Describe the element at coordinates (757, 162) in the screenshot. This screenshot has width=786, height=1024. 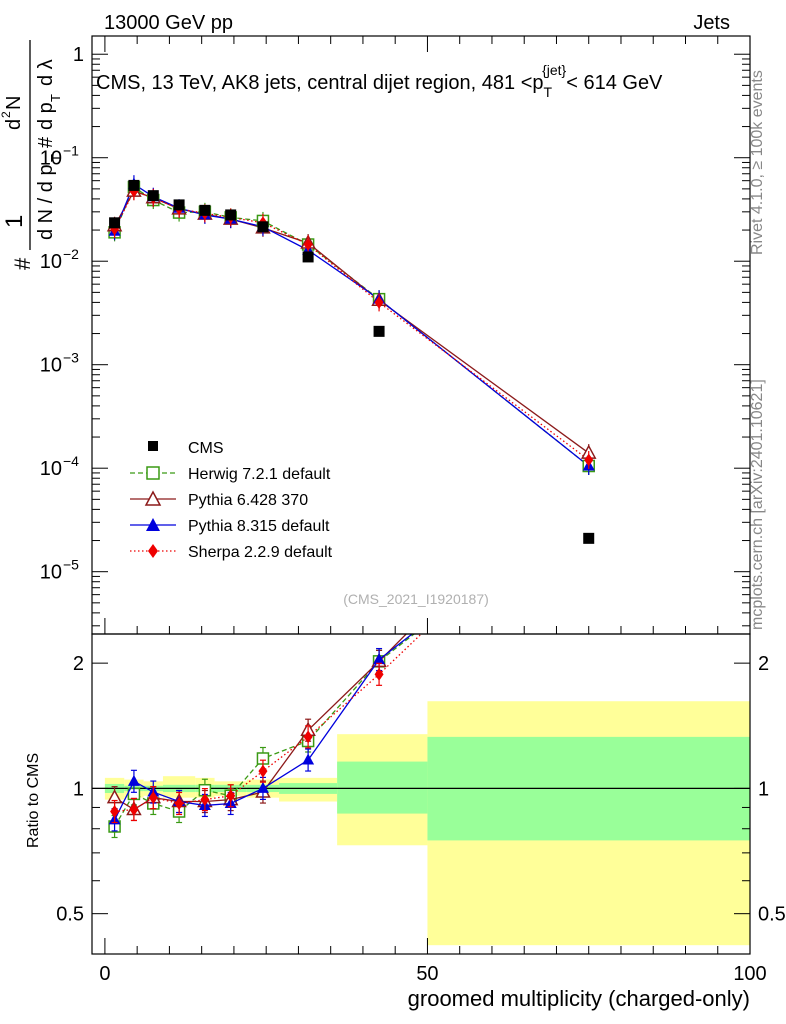
I see `rivet-version-label: Rivet 4.1.0, ≥ 100k events` at that location.